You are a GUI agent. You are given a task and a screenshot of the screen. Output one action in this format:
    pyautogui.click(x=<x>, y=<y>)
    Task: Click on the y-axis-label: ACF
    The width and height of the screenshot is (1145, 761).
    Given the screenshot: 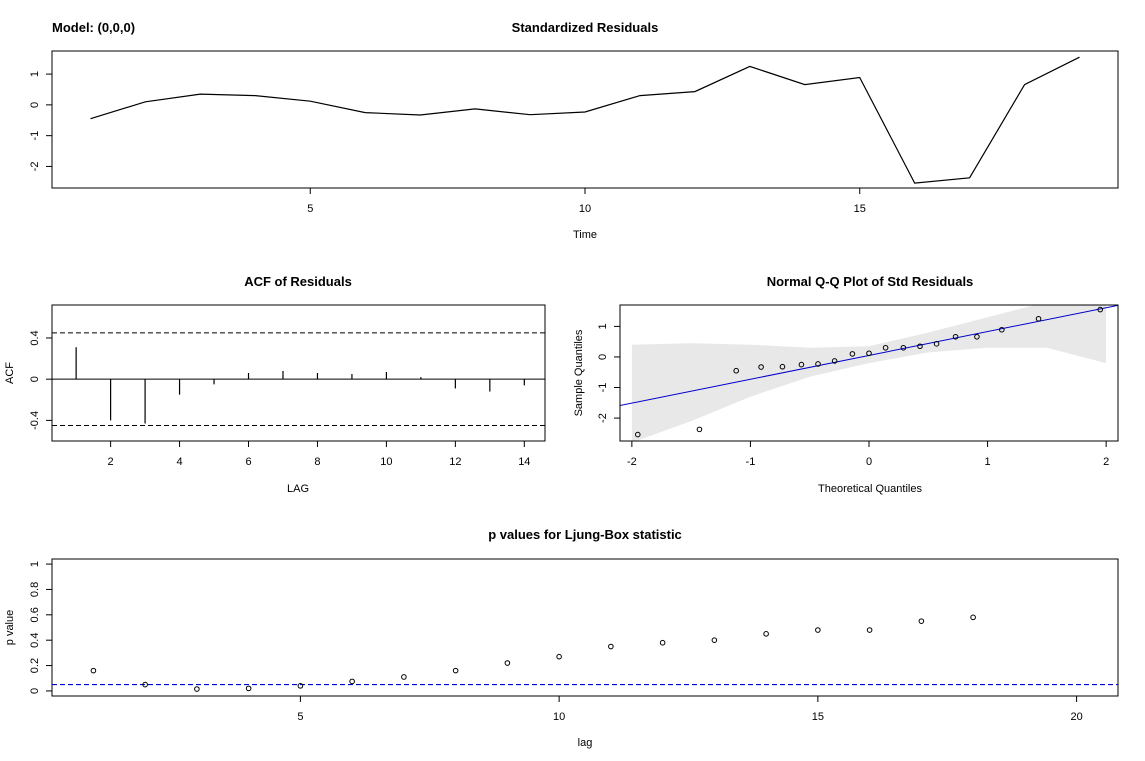 What is the action you would take?
    pyautogui.click(x=10, y=373)
    